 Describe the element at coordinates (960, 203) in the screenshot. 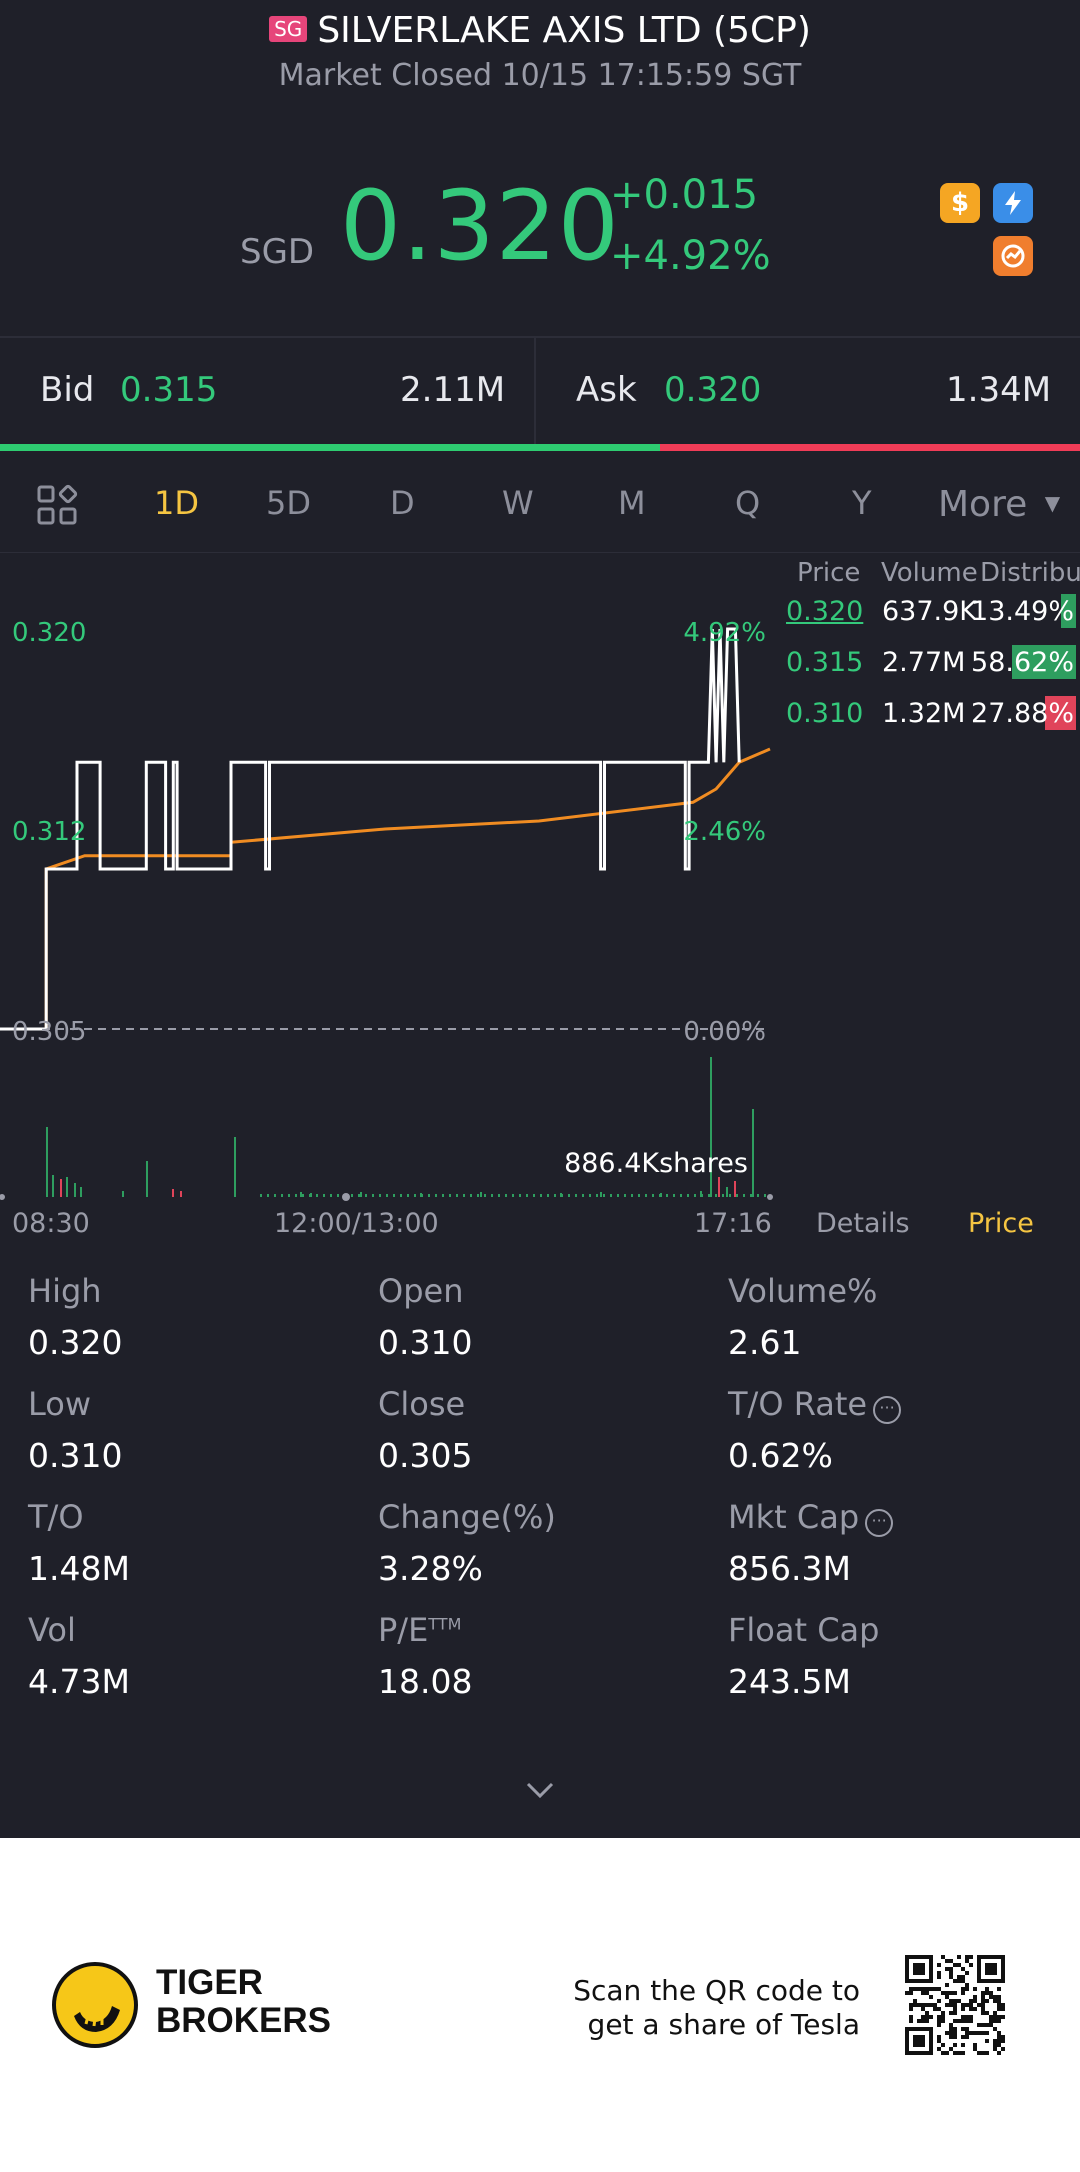

I see `dollar-icon: $` at that location.